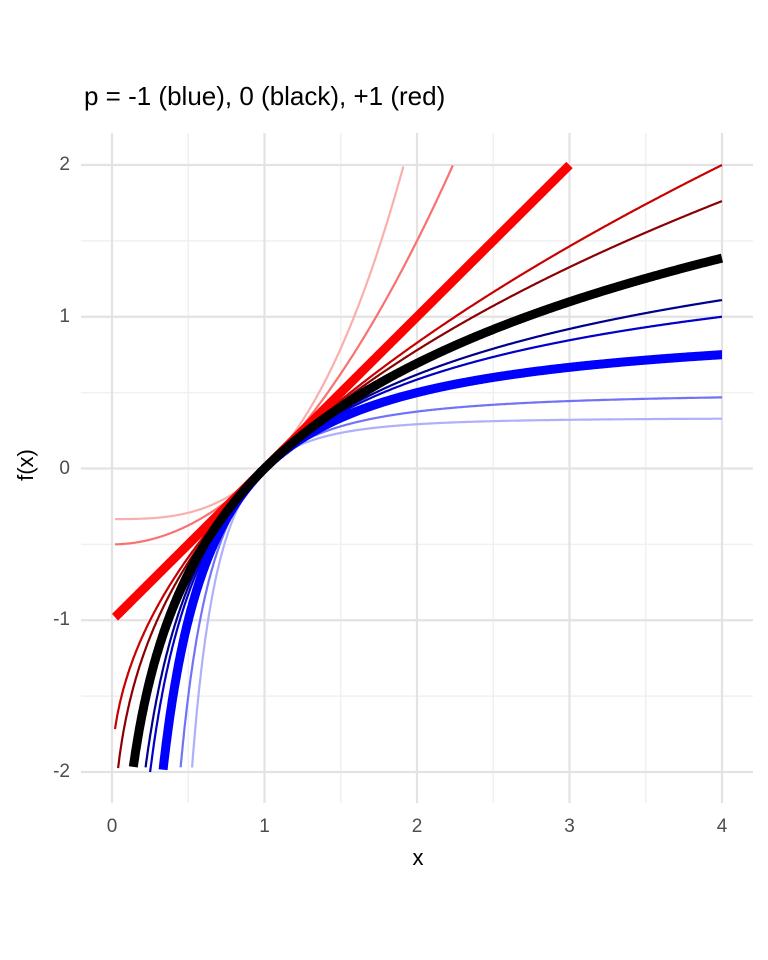 Image resolution: width=768 pixels, height=960 pixels. I want to click on x-tick-label-1: 1, so click(264, 826).